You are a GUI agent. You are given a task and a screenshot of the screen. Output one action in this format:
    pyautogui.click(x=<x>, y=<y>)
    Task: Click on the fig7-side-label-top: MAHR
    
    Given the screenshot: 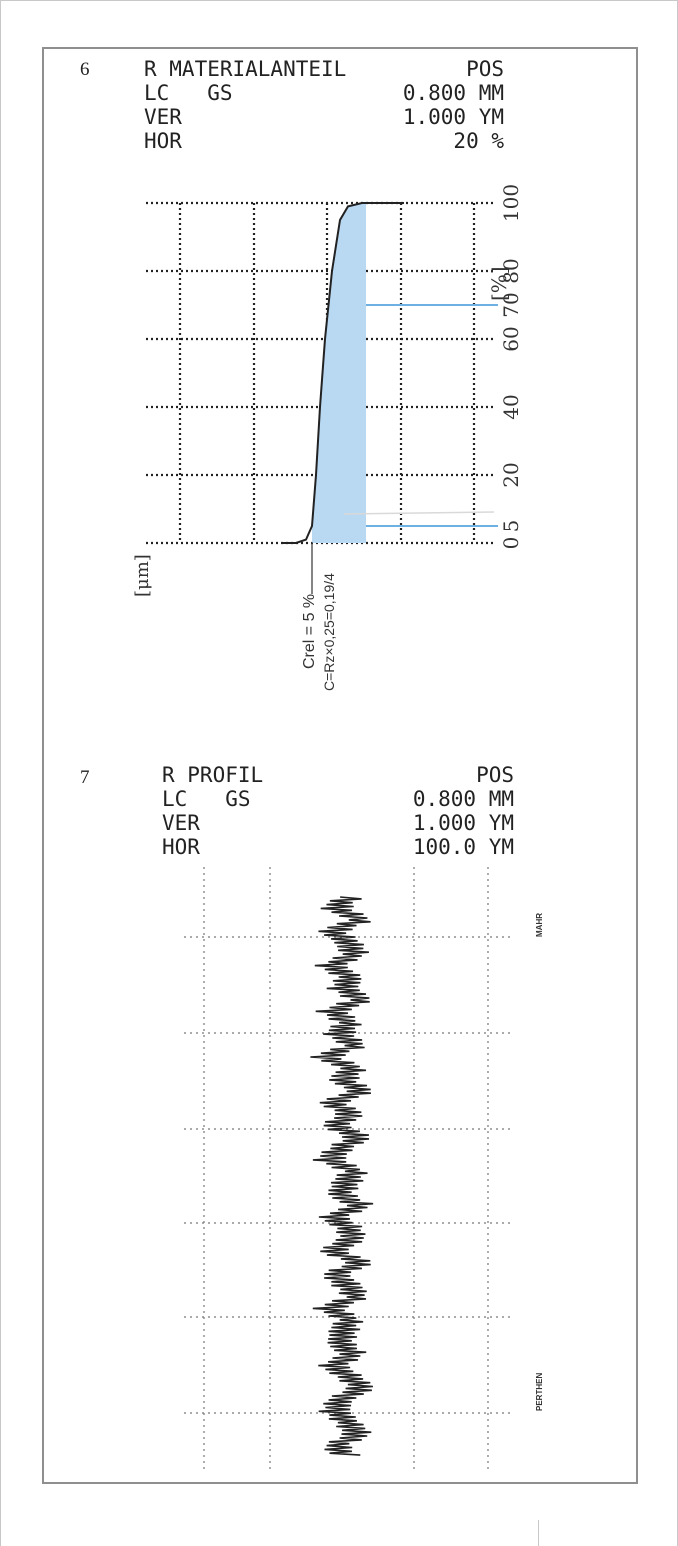 What is the action you would take?
    pyautogui.click(x=539, y=925)
    